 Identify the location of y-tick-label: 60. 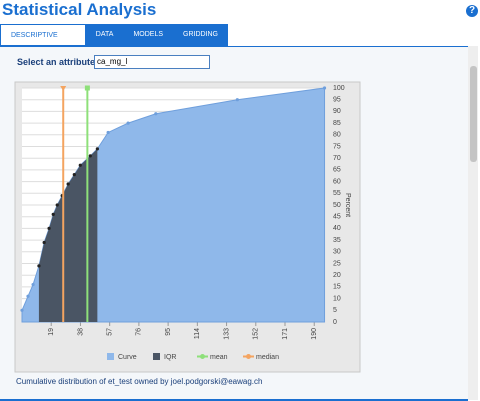
(337, 181).